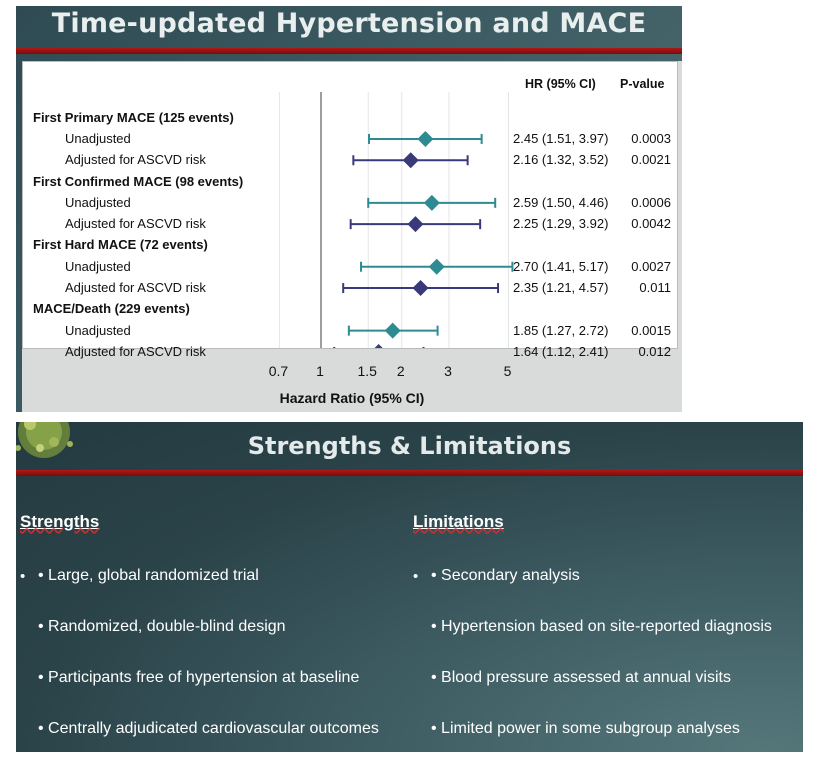 The image size is (820, 760). What do you see at coordinates (396, 220) in the screenshot?
I see `forest-plot-svg` at bounding box center [396, 220].